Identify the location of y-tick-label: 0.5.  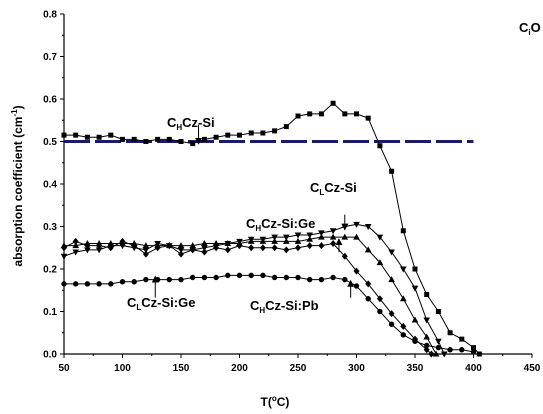
(50, 142).